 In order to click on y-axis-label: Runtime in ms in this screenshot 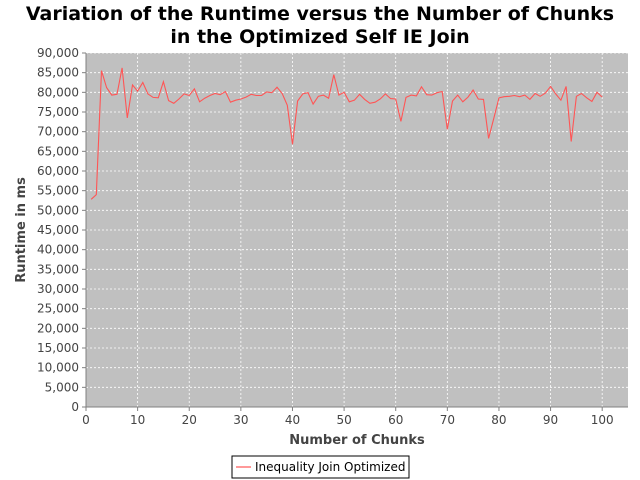, I will do `click(21, 230)`.